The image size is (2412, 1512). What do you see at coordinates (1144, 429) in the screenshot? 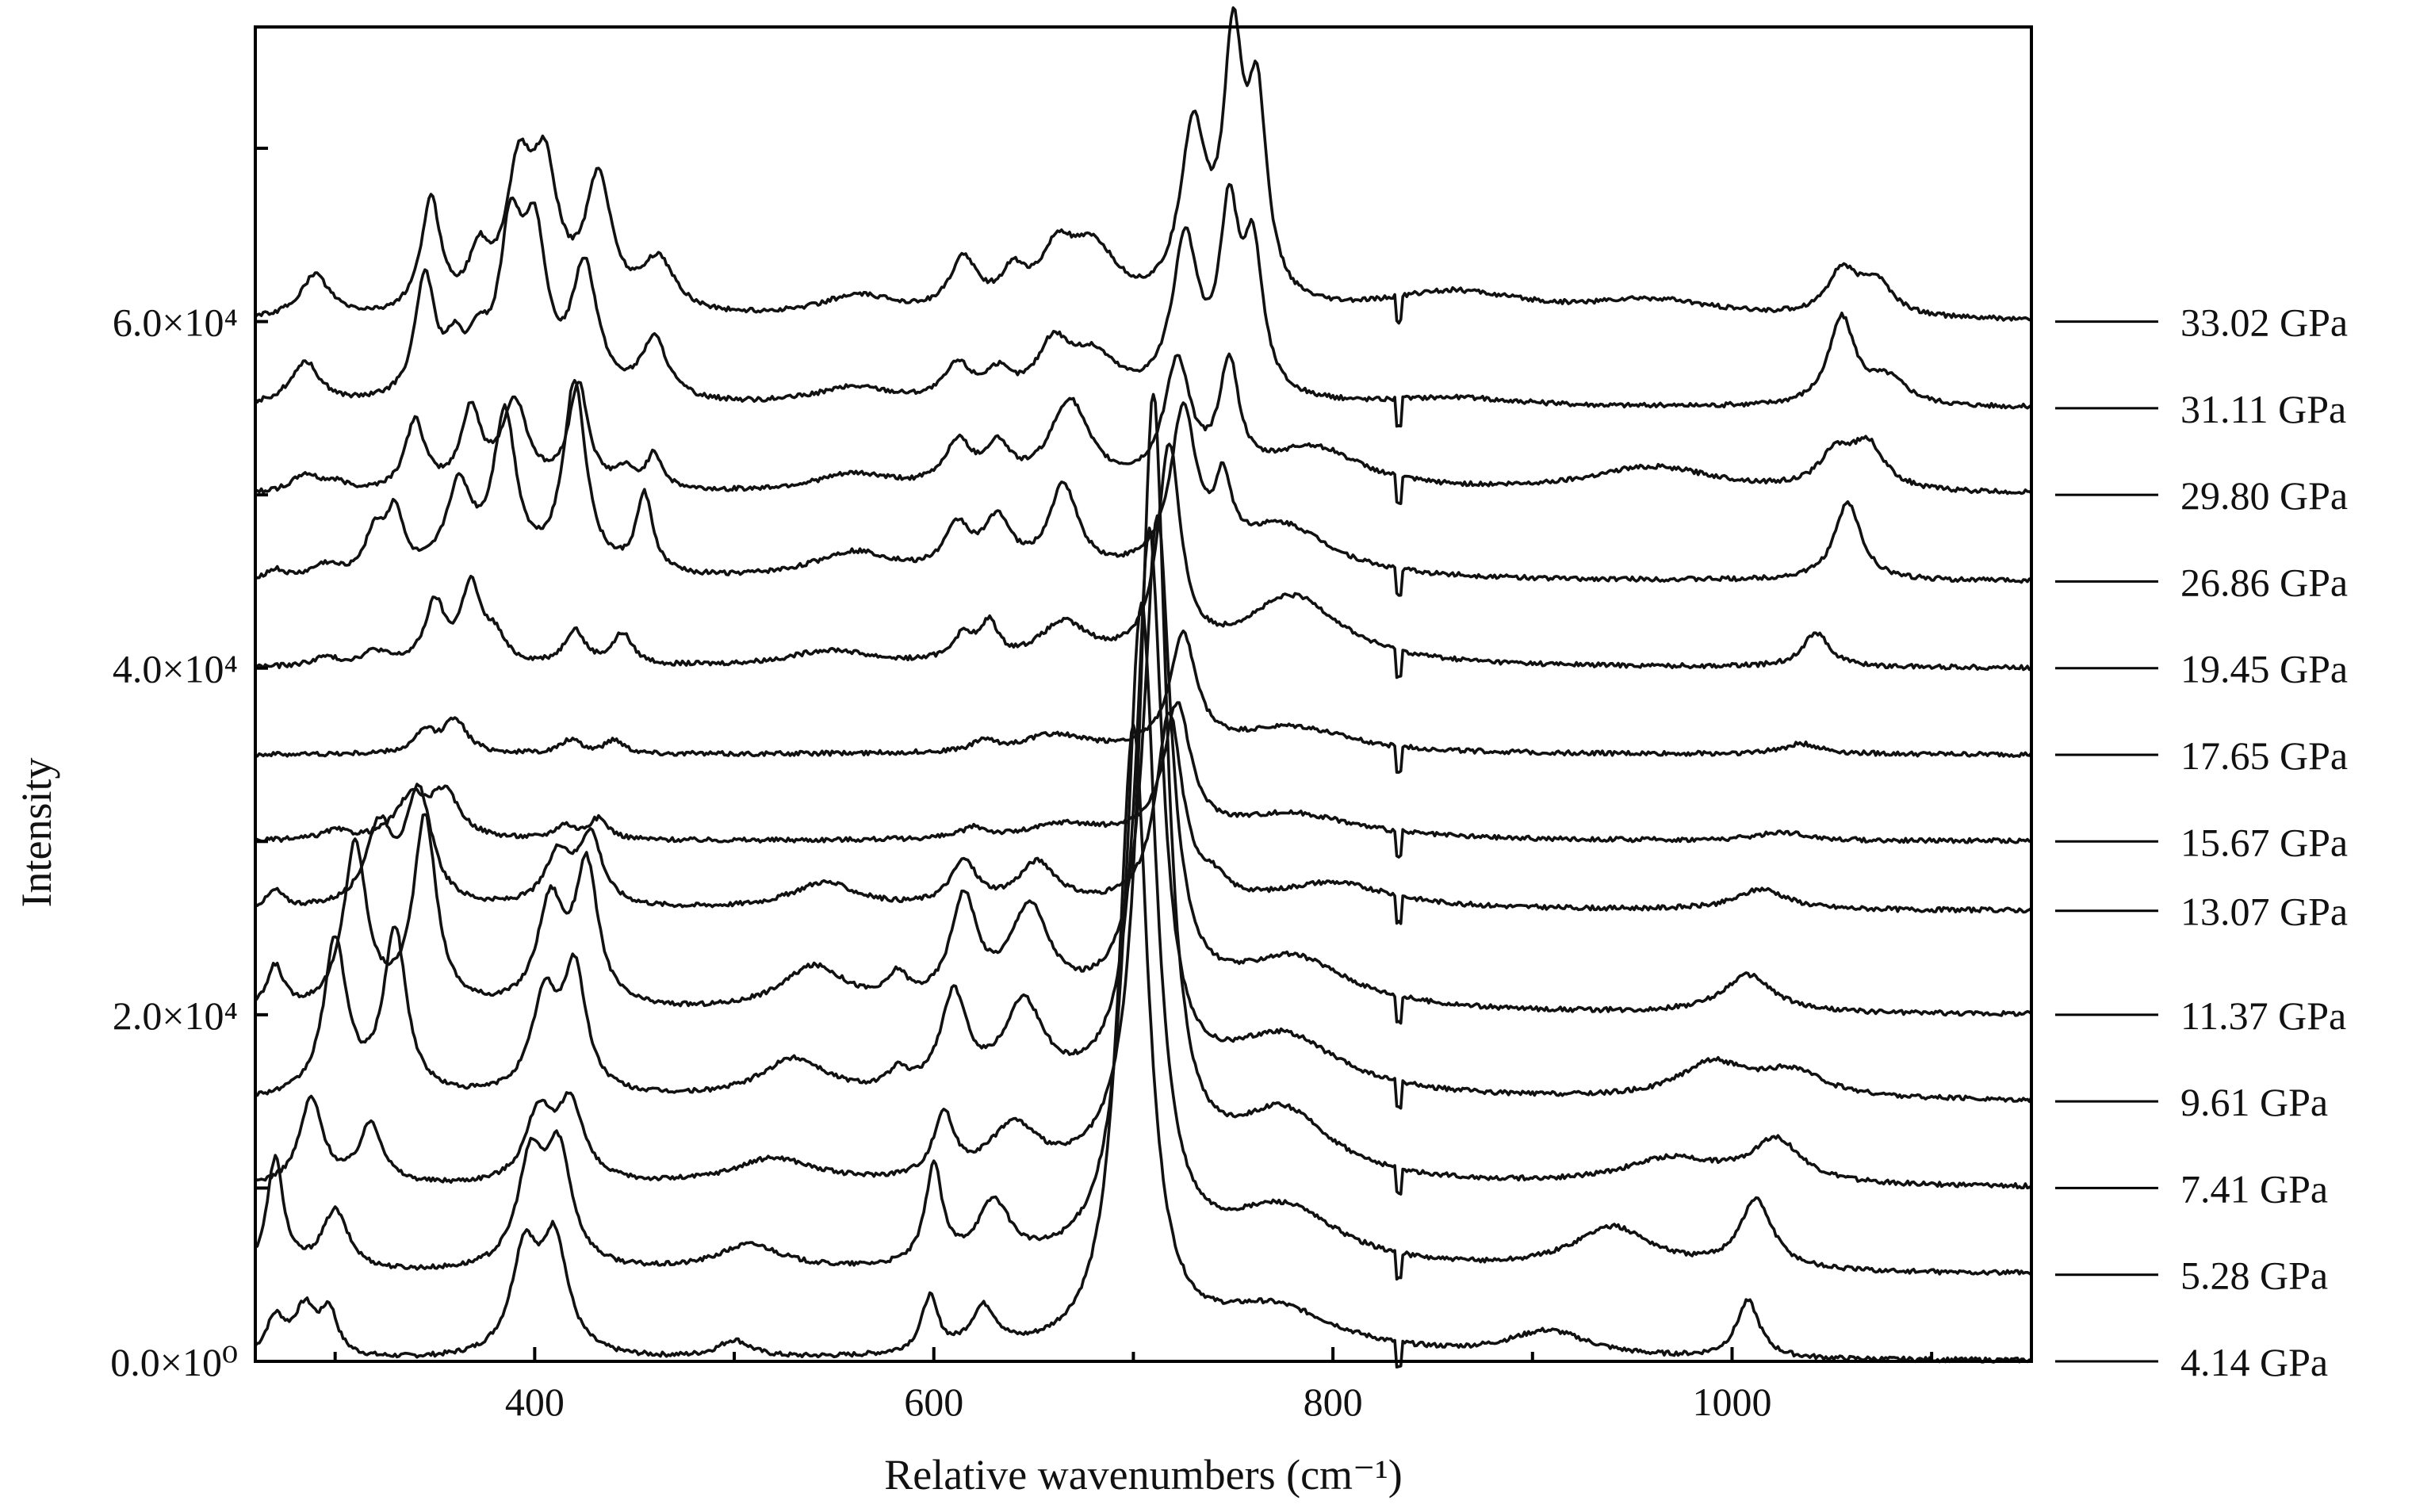
I see `spectrum-29-80-gpa` at bounding box center [1144, 429].